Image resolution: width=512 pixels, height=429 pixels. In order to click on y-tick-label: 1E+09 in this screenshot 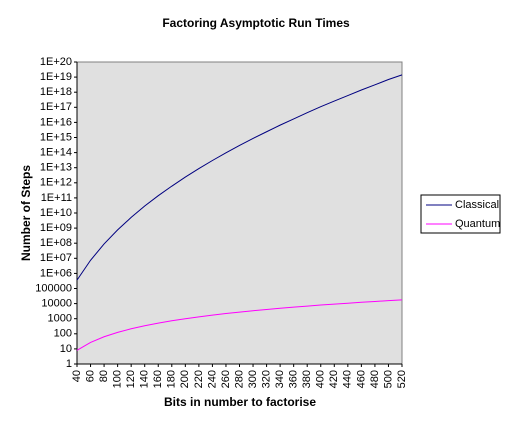, I will do `click(56, 228)`.